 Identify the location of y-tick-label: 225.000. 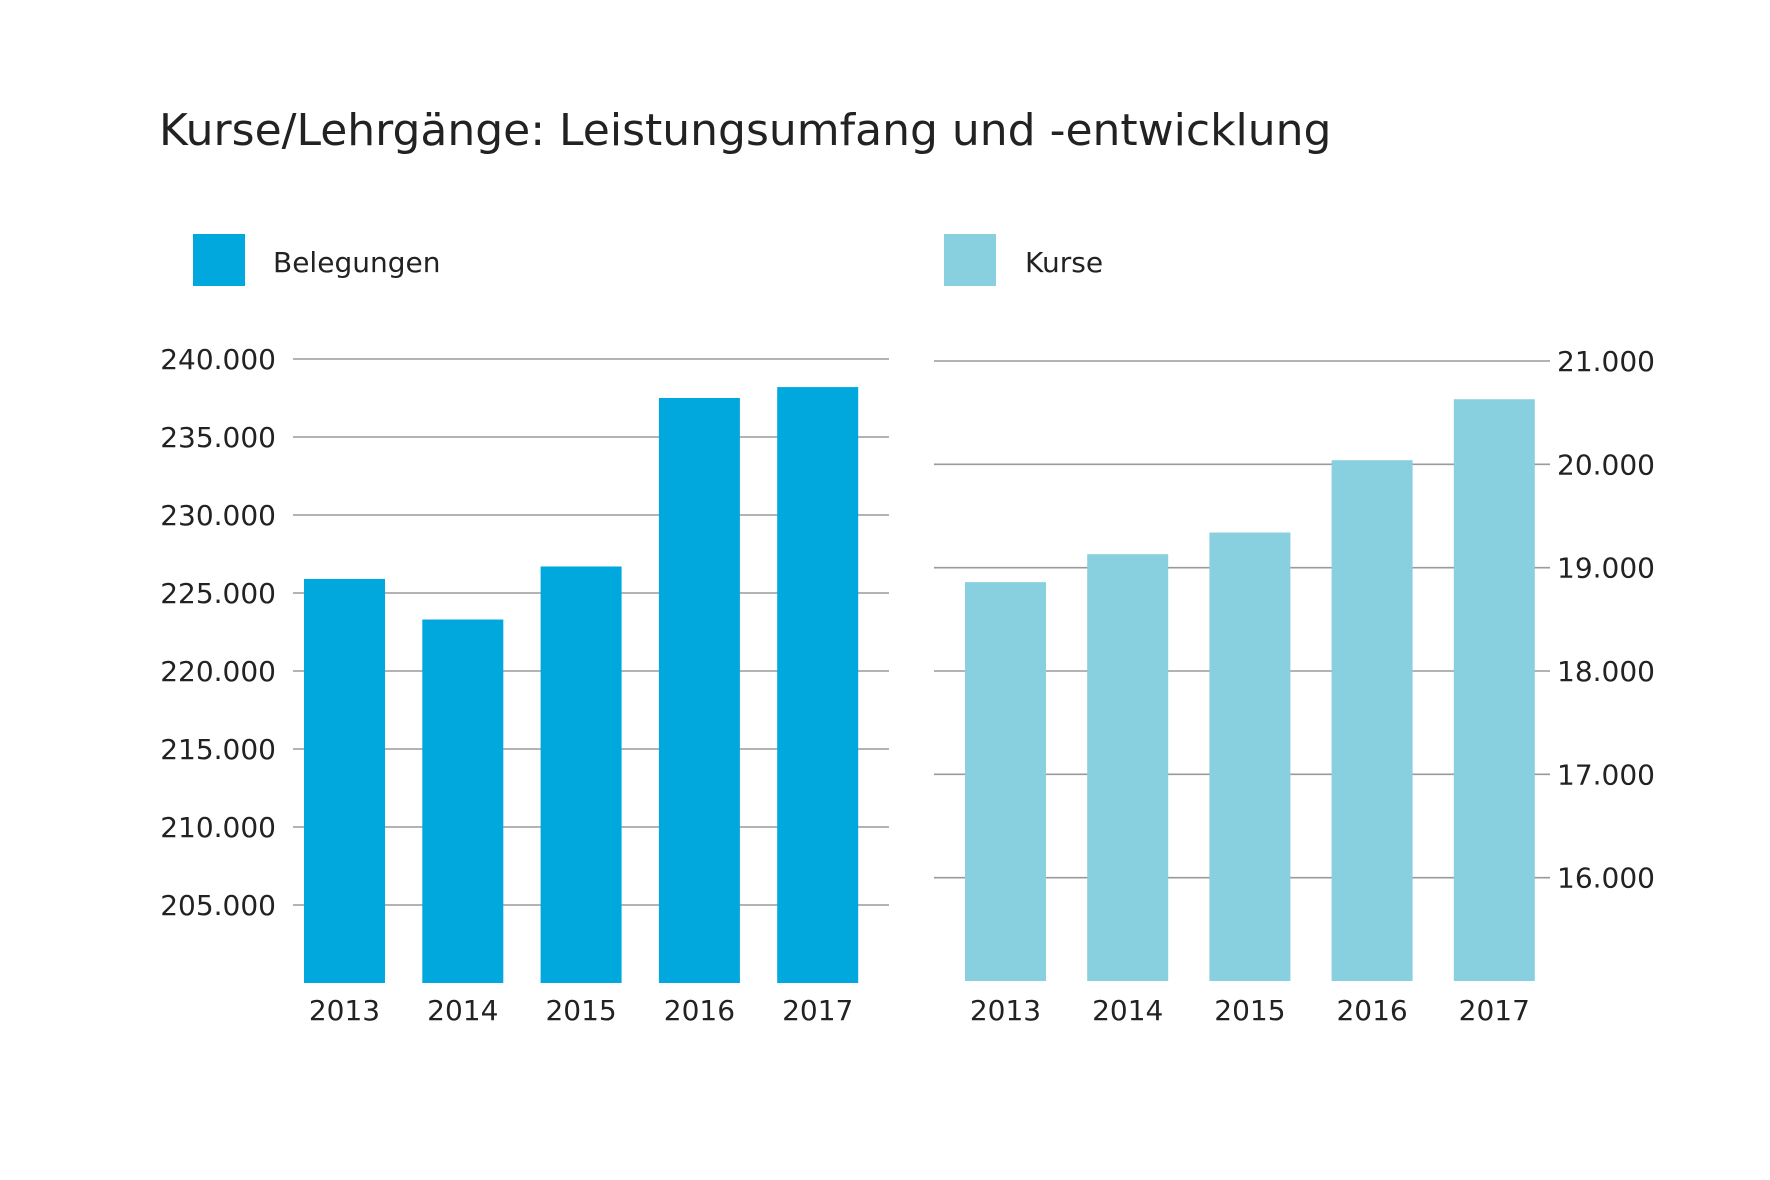
(218, 593).